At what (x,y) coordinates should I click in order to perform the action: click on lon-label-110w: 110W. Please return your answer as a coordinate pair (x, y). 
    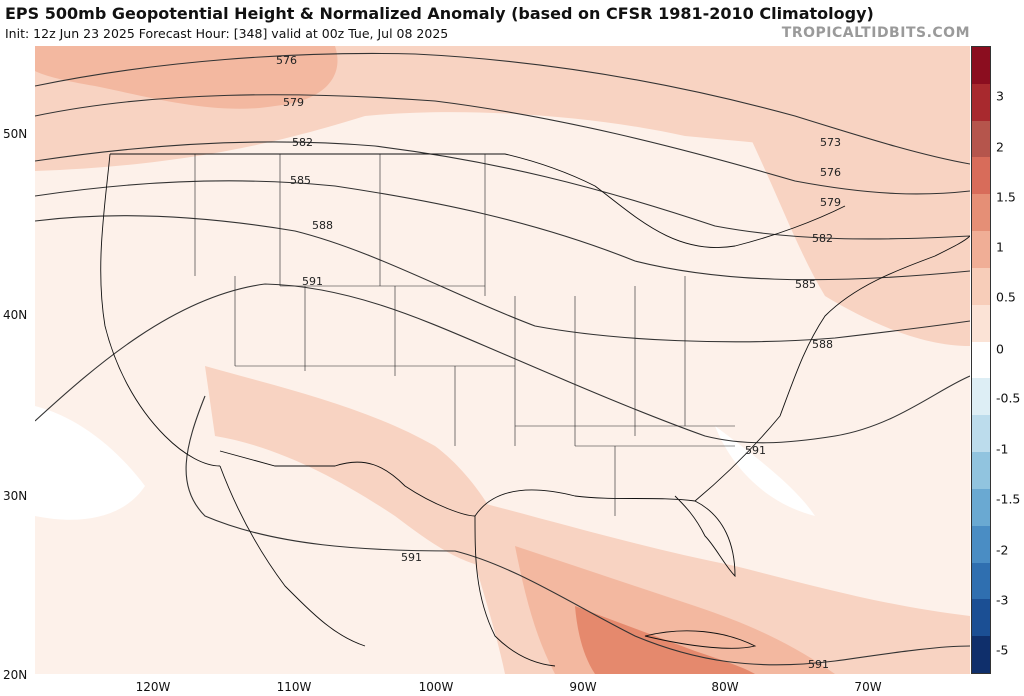
    Looking at the image, I should click on (294, 687).